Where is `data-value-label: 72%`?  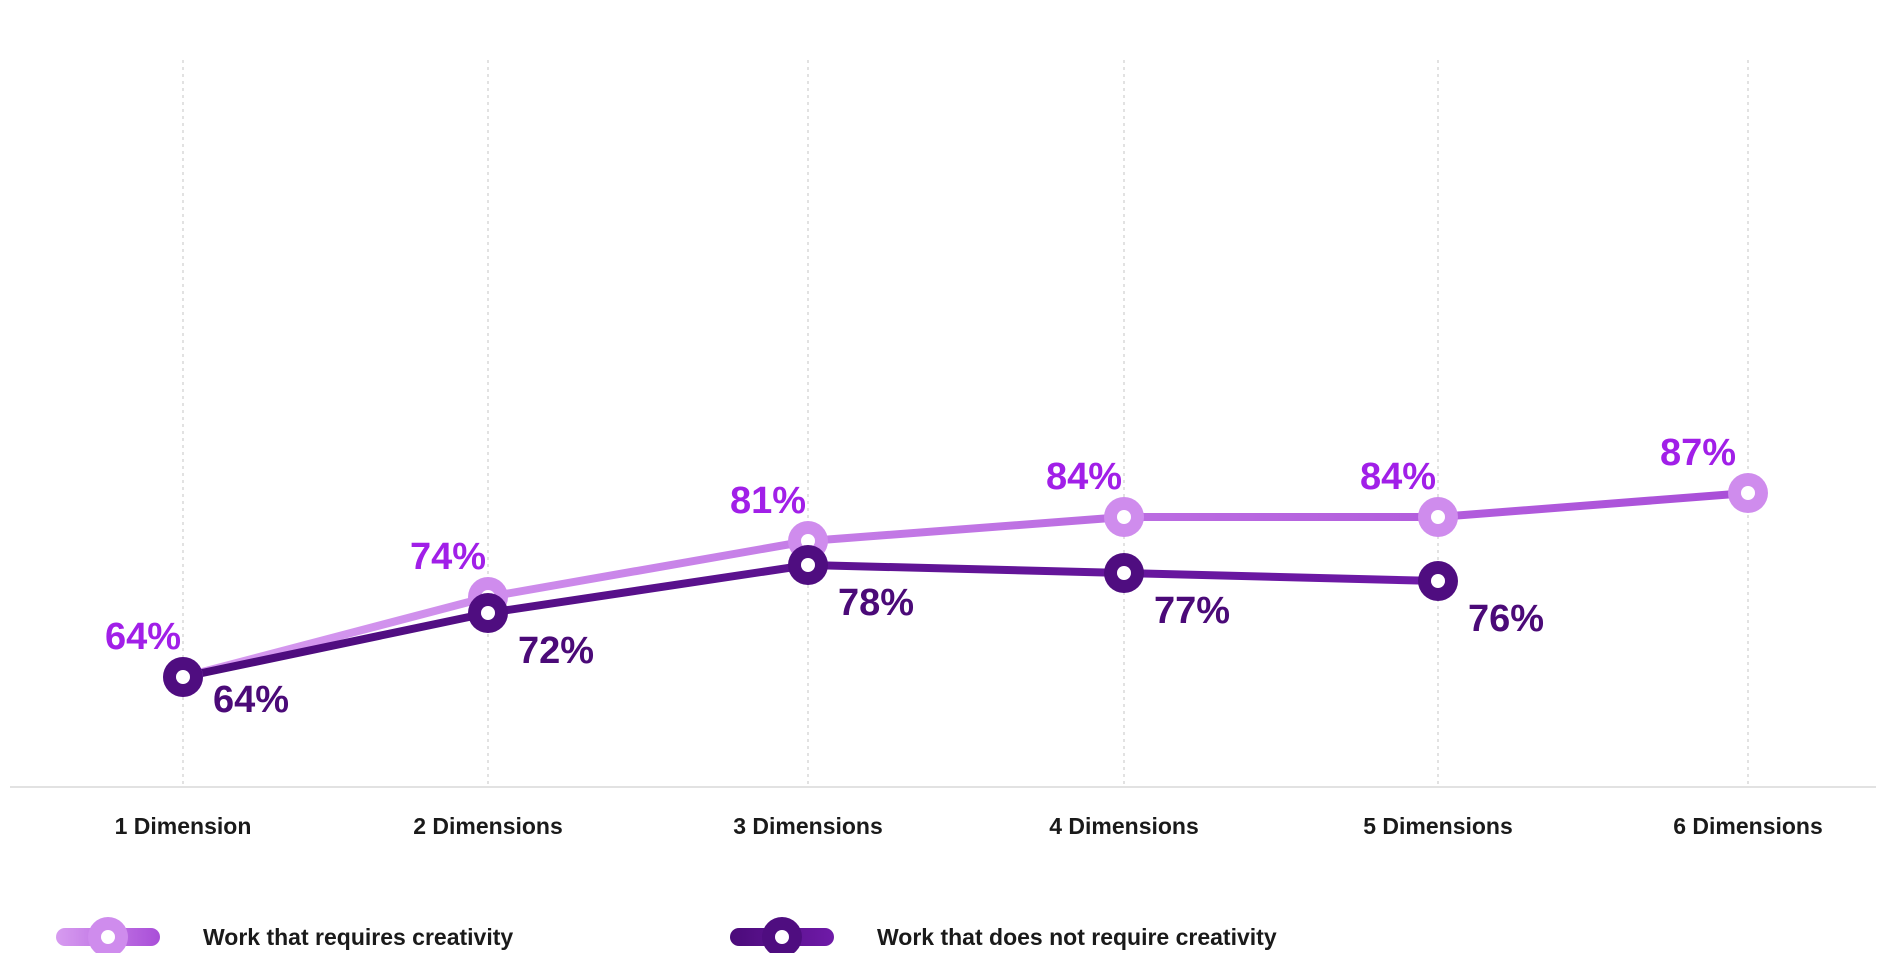
data-value-label: 72% is located at coordinates (556, 651).